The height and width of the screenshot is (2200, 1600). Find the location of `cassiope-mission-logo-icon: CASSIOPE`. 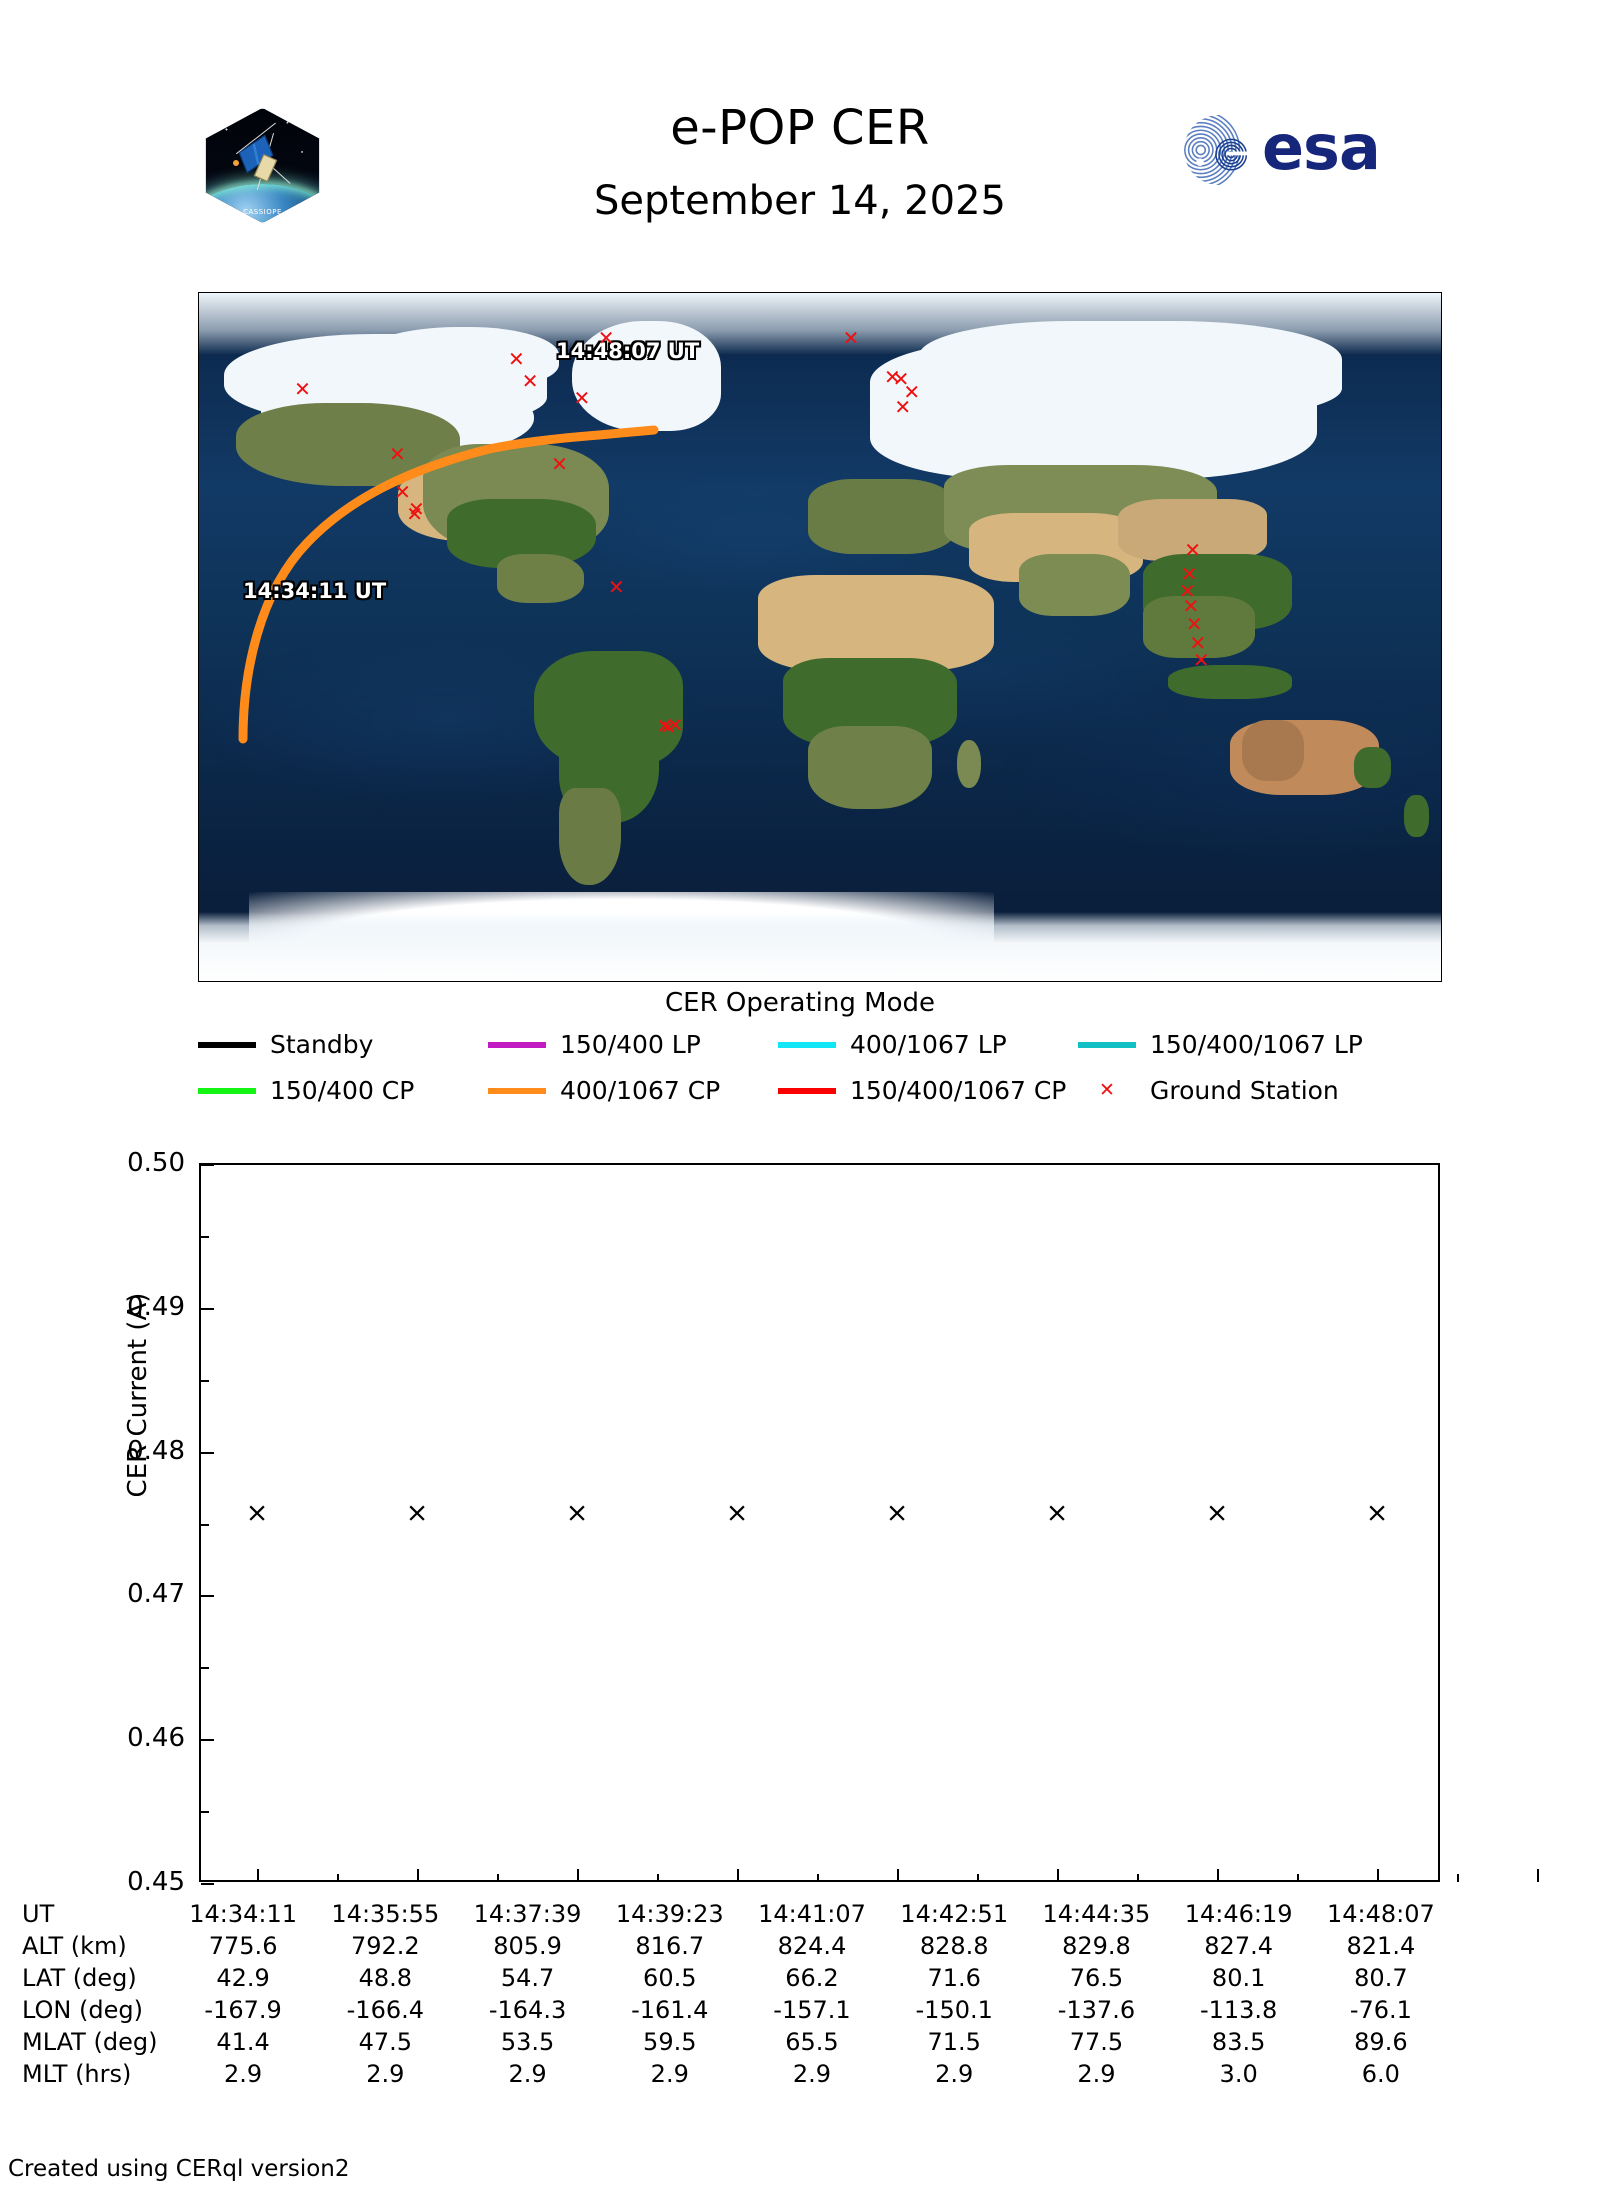

cassiope-mission-logo-icon: CASSIOPE is located at coordinates (262, 165).